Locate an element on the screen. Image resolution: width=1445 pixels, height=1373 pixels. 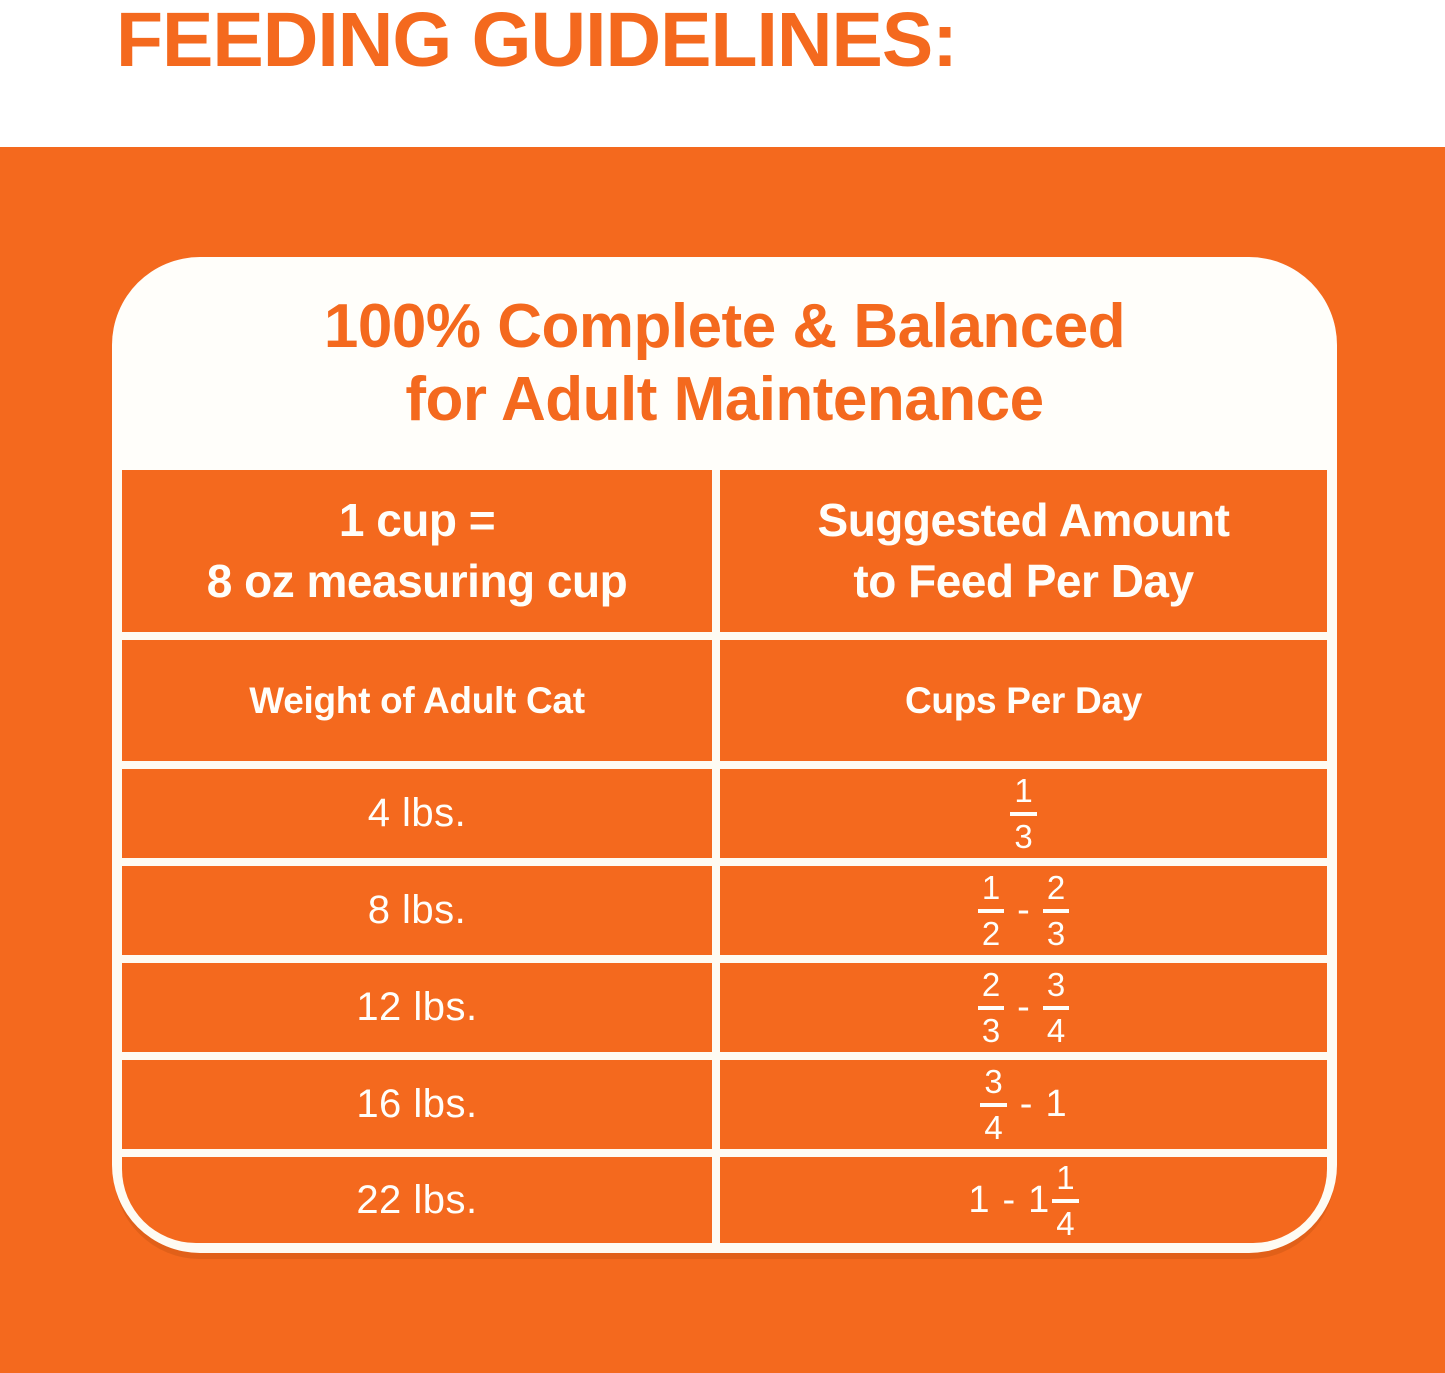
suggested-header-cell: Suggested Amount to Feed Per Day is located at coordinates (1023, 551).